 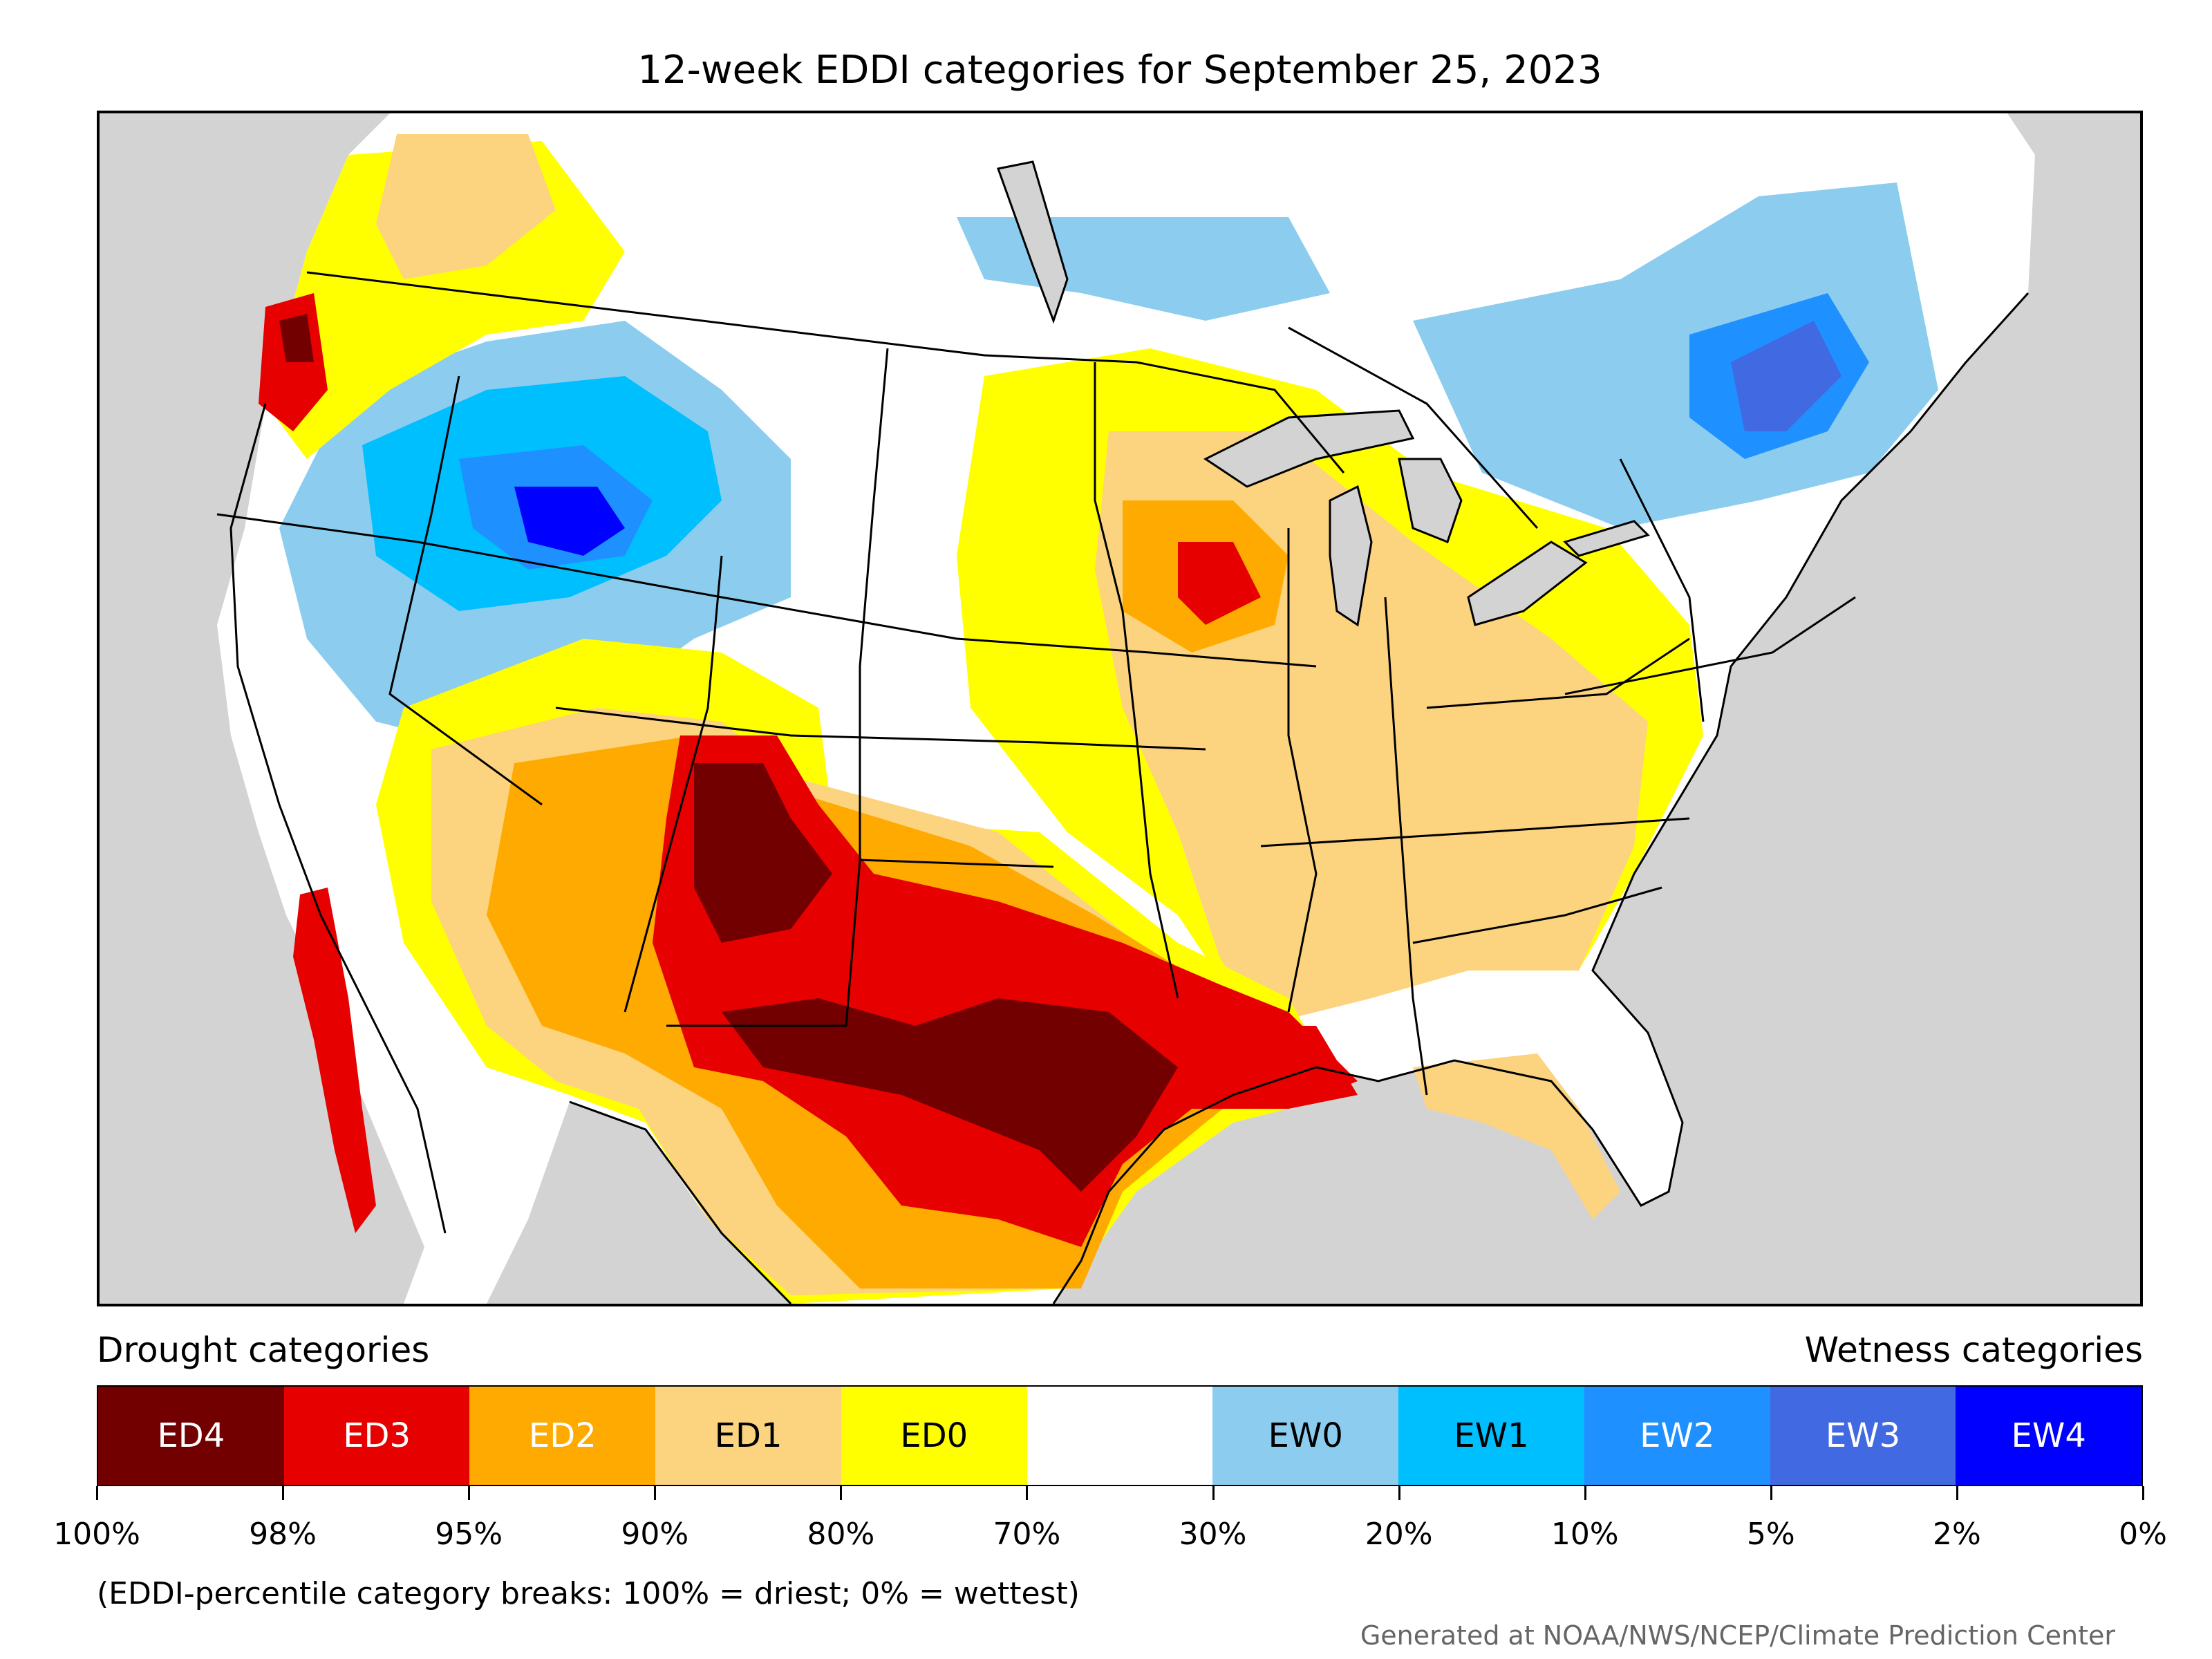 I want to click on legend-cell-neutral, so click(x=1120, y=1436).